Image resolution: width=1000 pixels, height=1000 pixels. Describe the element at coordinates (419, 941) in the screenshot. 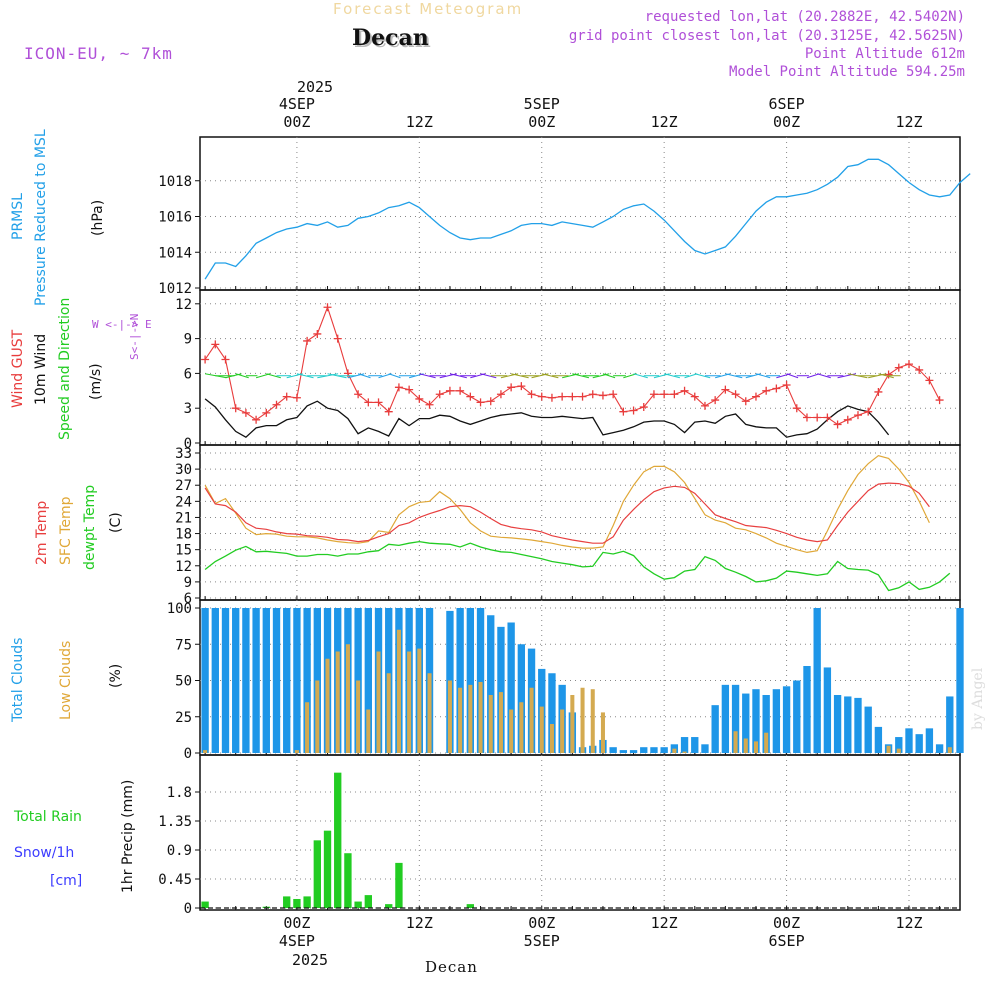

I see `date-label` at that location.